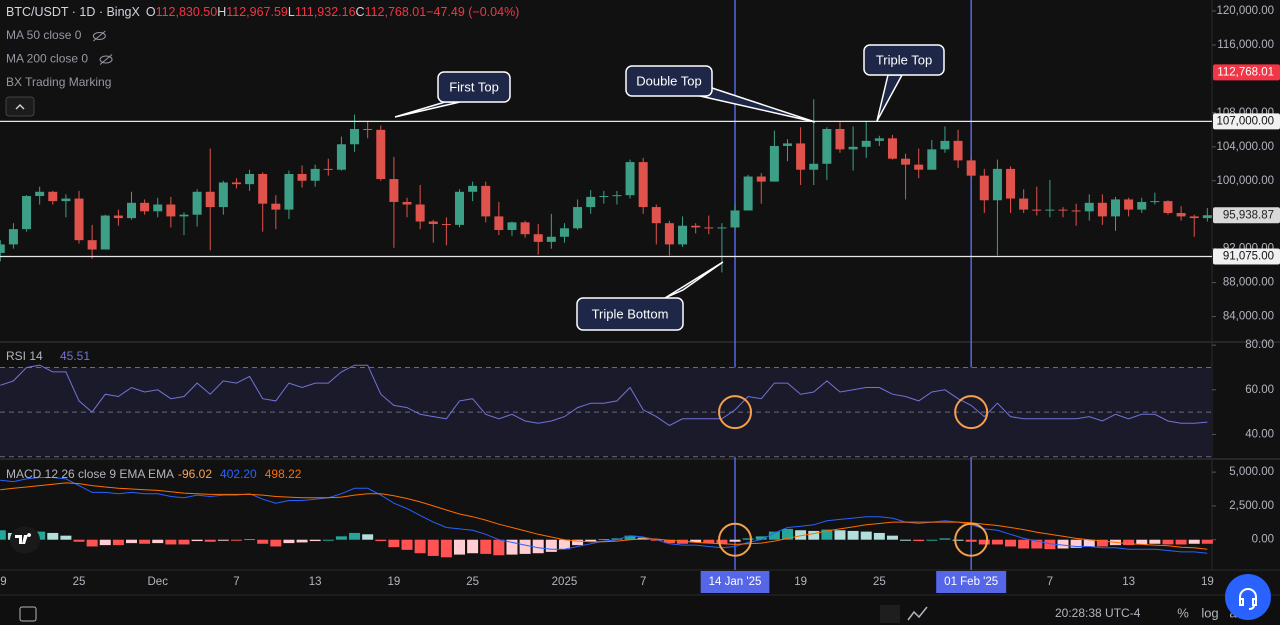  I want to click on change: −47.49 (−0.04%), so click(472, 12).